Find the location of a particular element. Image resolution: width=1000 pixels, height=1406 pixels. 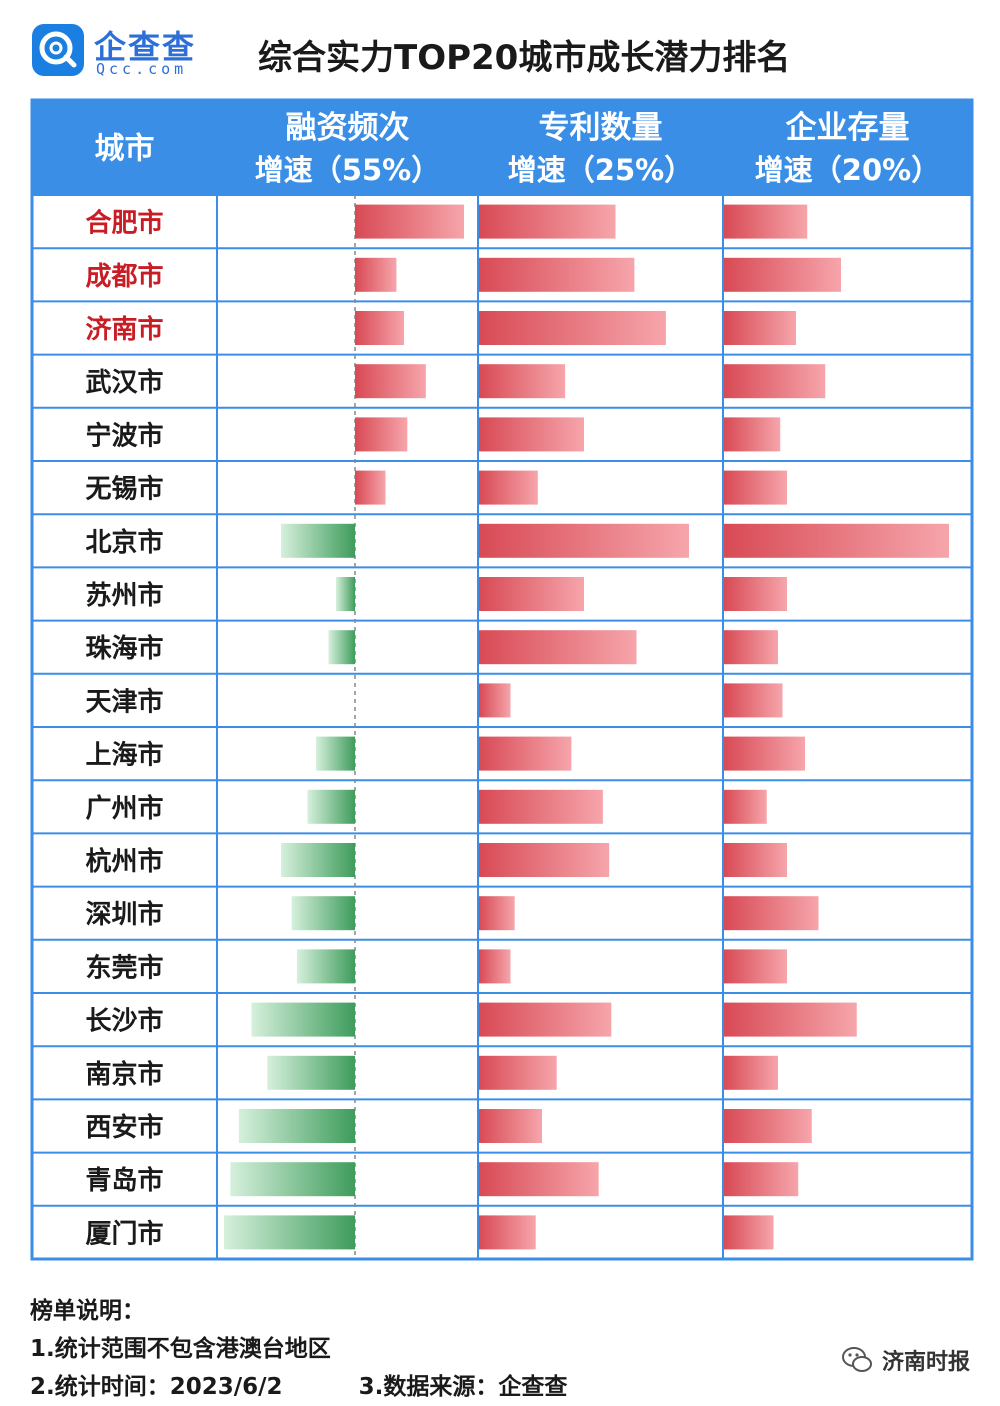

logo: 企查查 Qcc.com is located at coordinates (122, 50).